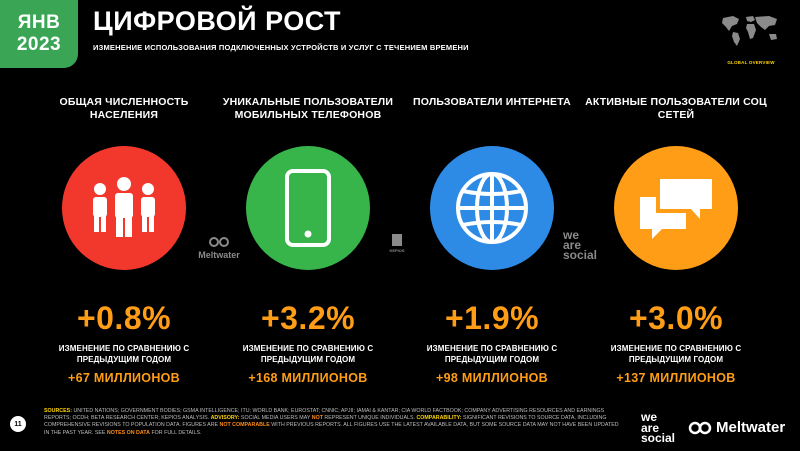  I want to click on globe-icon, so click(492, 208).